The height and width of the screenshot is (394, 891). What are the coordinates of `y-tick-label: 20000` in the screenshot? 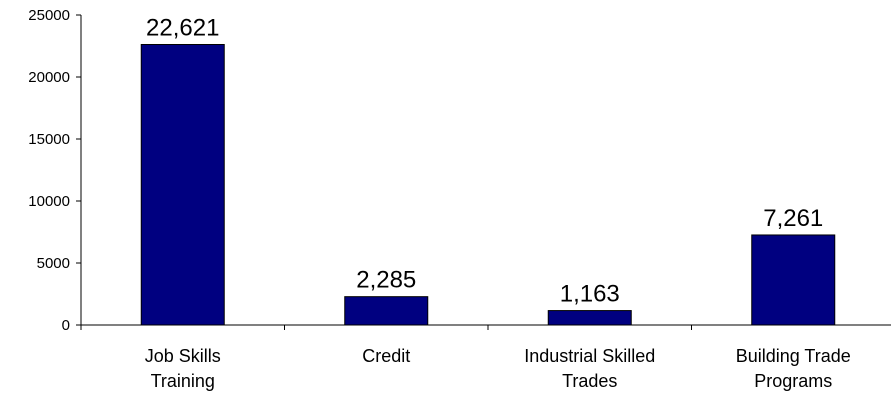 It's located at (49, 77).